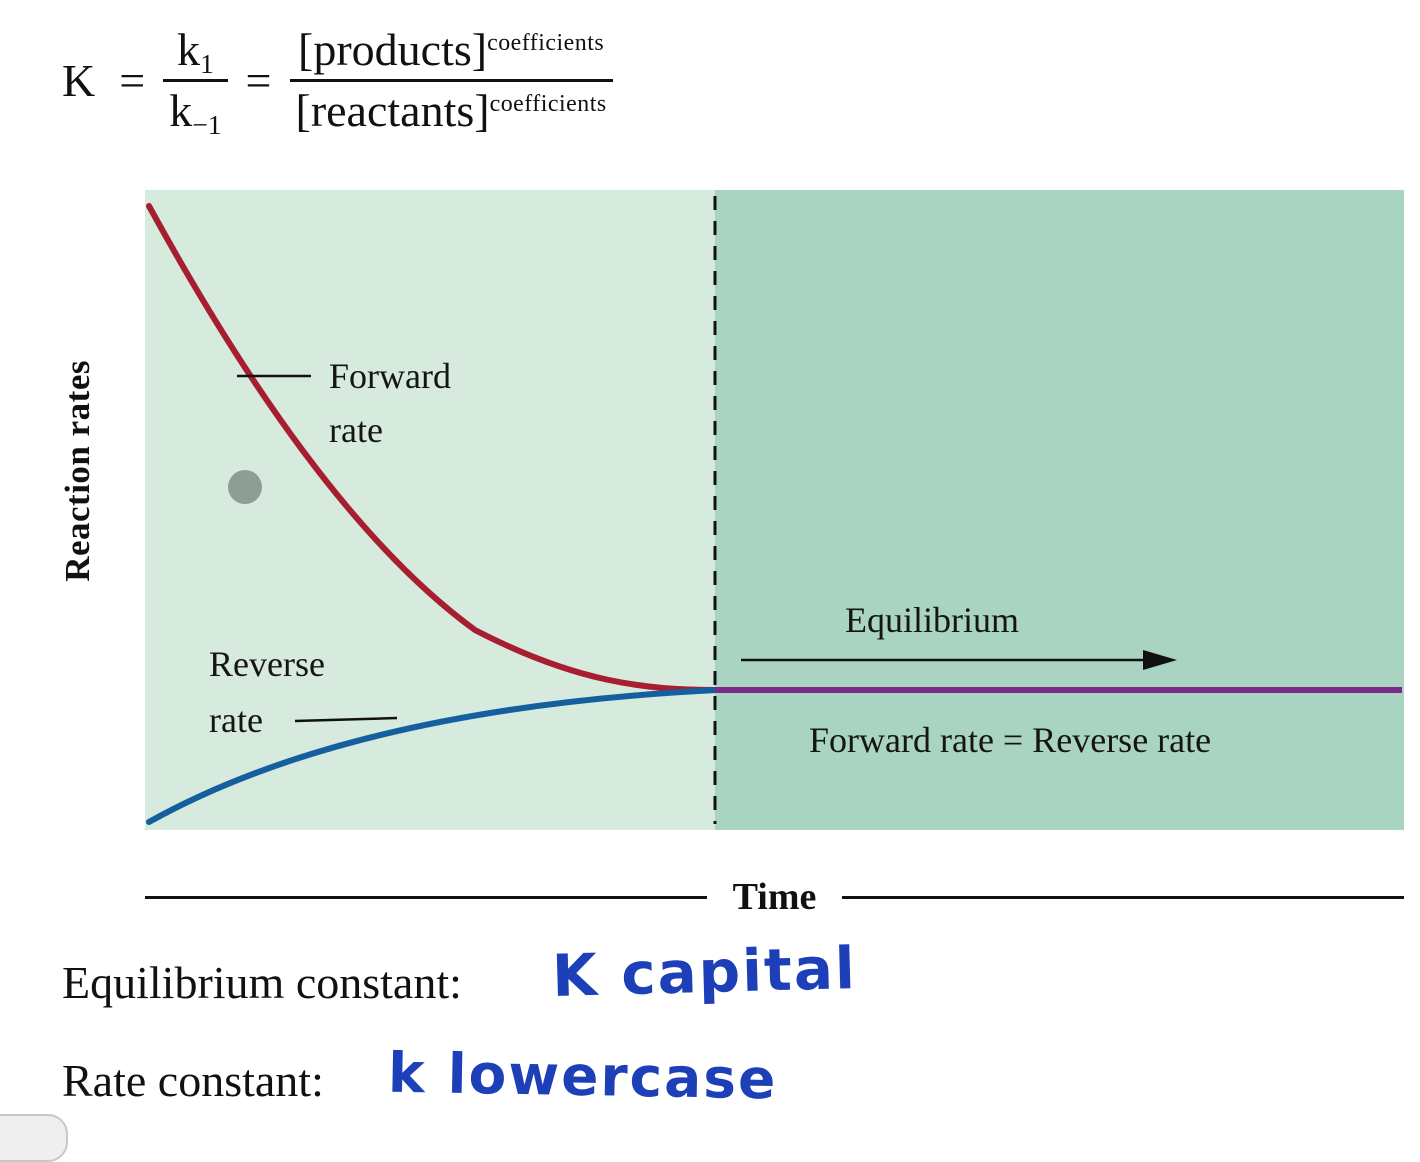 Image resolution: width=1420 pixels, height=1162 pixels. What do you see at coordinates (193, 1080) in the screenshot?
I see `rate-constant-note-label: Rate constant:` at bounding box center [193, 1080].